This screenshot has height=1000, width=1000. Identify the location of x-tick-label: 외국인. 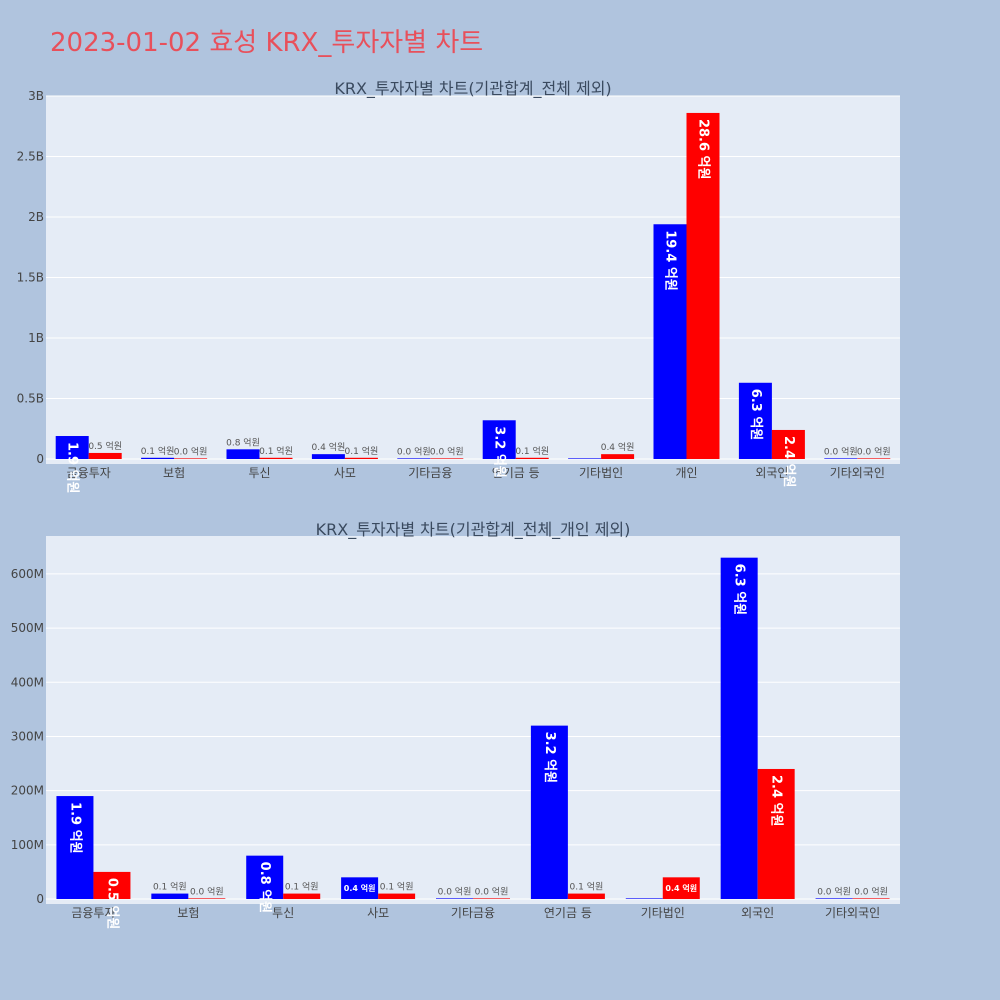
(771, 473).